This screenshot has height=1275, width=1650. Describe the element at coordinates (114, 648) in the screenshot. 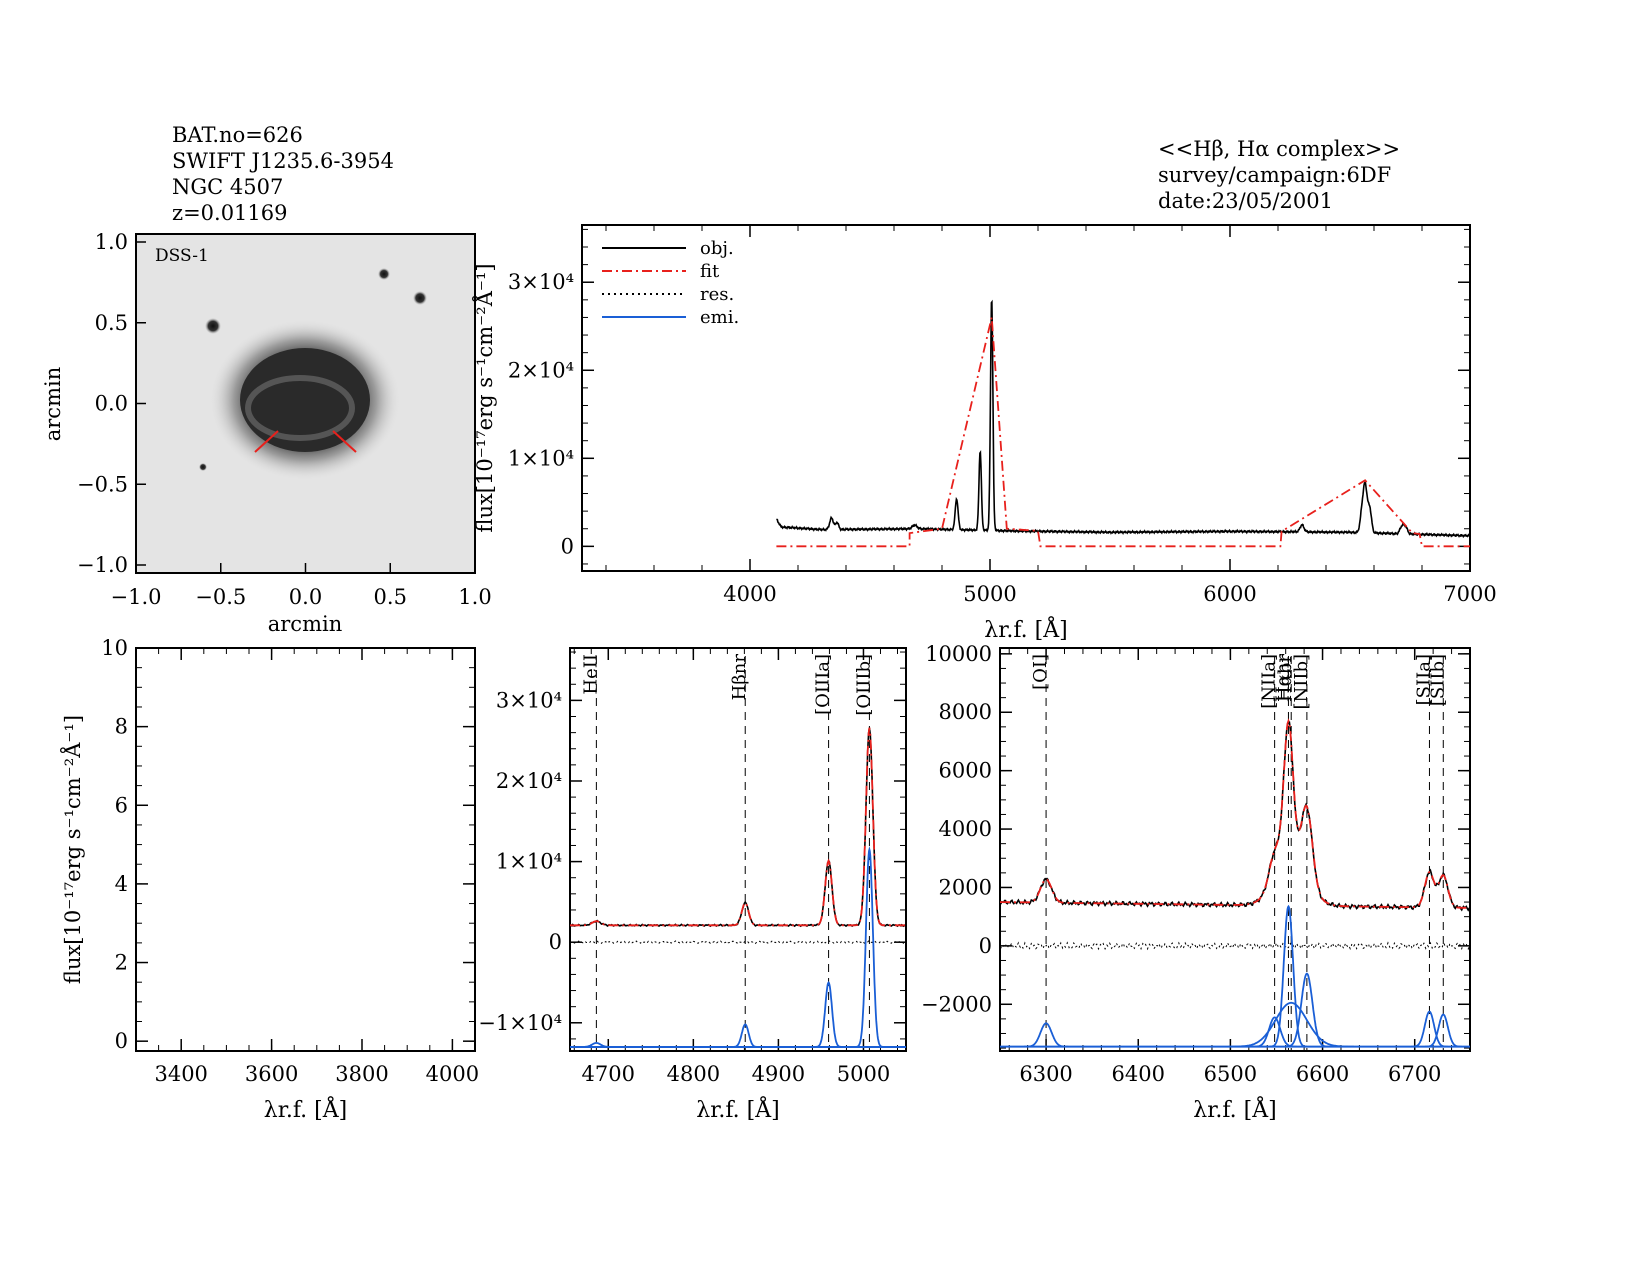

I see `y-tick-label: 10` at that location.